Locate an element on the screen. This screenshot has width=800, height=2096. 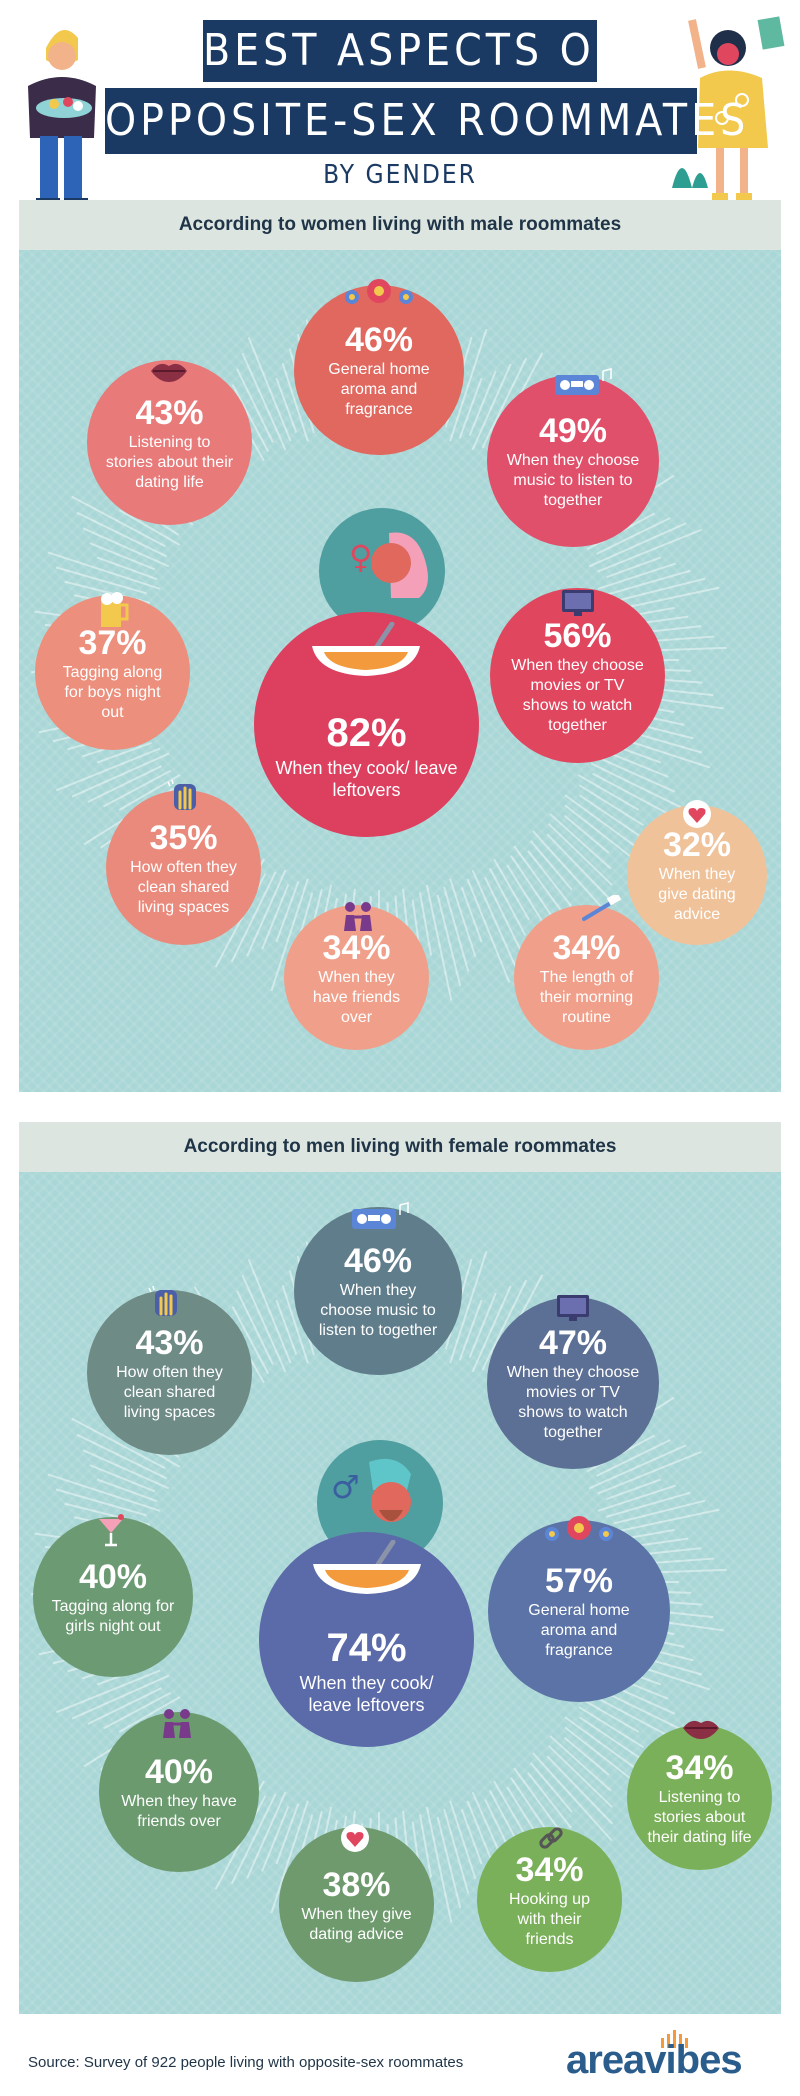
men-item-aroma: 57% General home aroma and fragrance is located at coordinates (579, 1609).